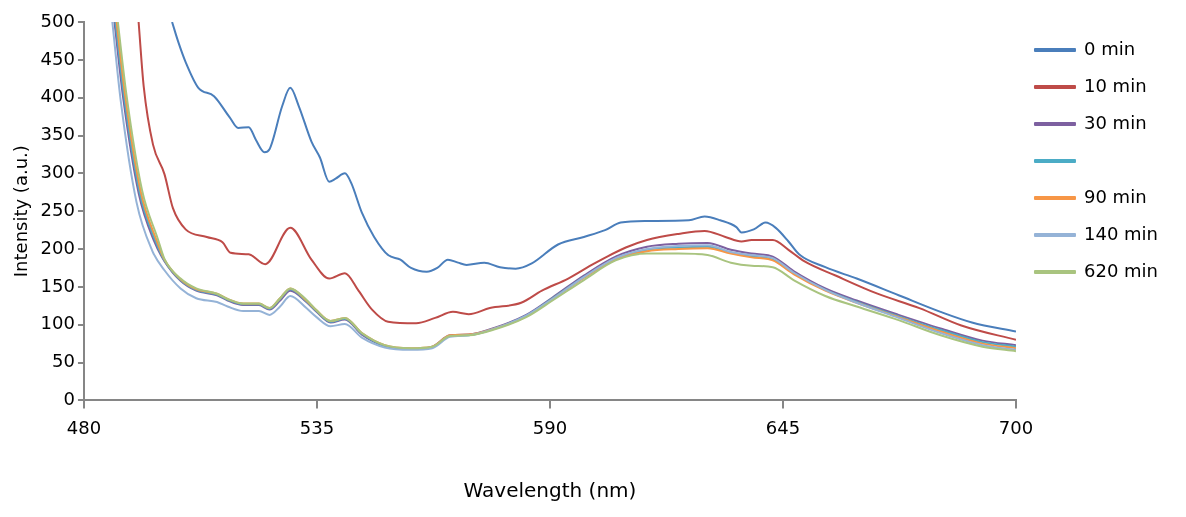  What do you see at coordinates (57, 20) in the screenshot?
I see `y-tick-label: 500` at bounding box center [57, 20].